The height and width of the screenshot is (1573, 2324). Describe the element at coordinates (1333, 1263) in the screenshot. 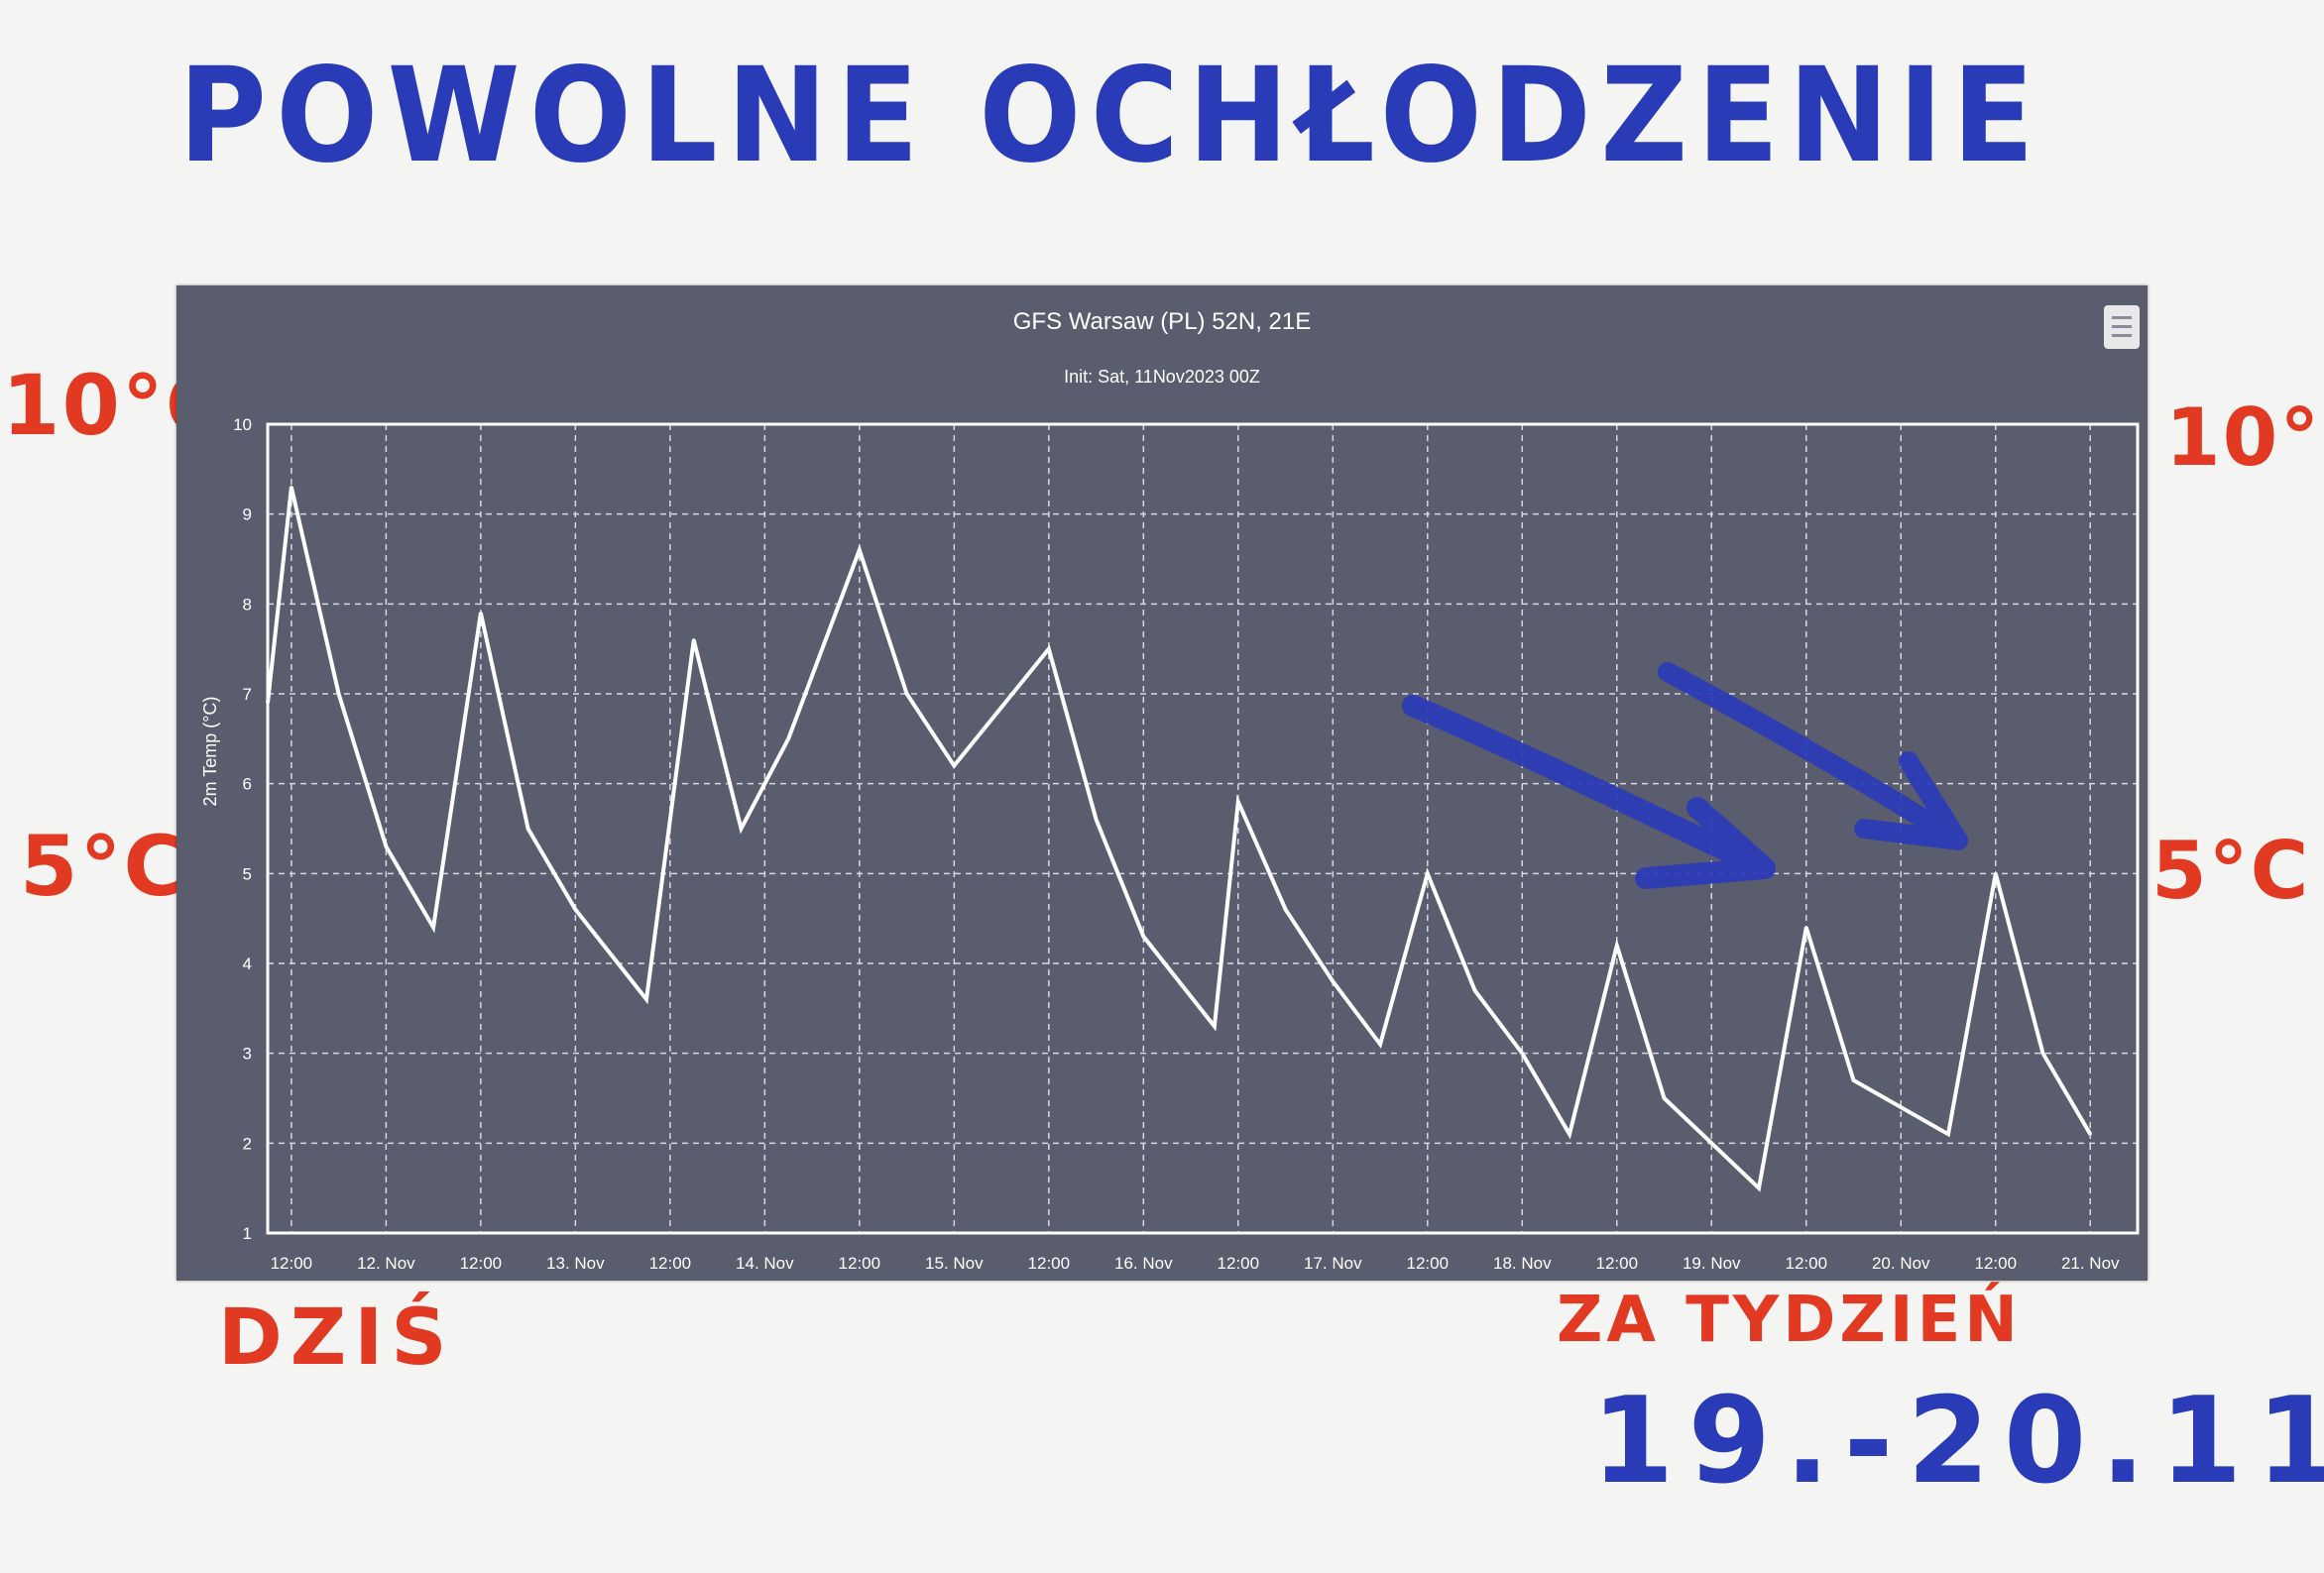

I see `x-tick-label: 17. Nov` at that location.